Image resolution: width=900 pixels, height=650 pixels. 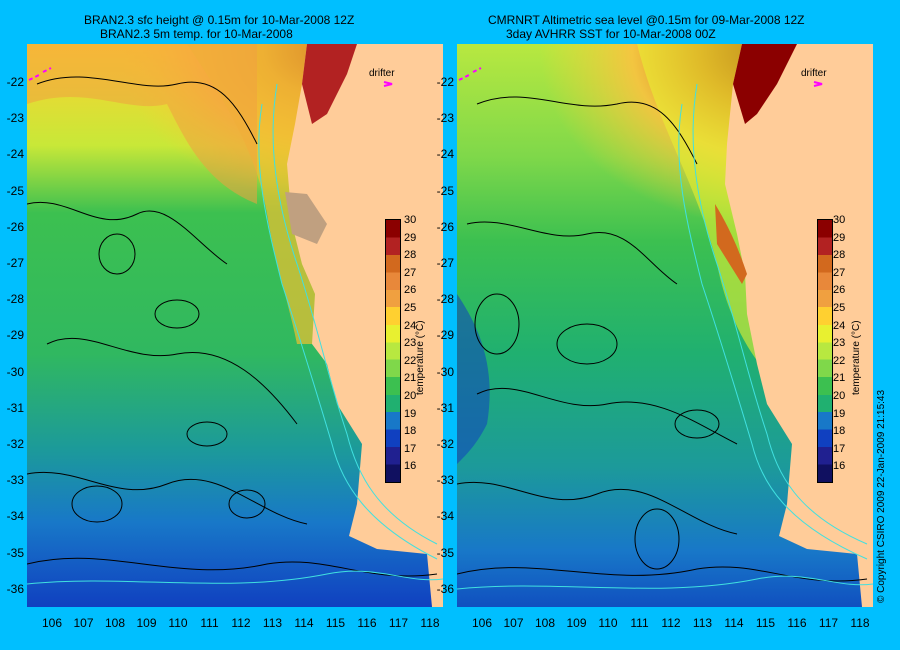 What do you see at coordinates (410, 431) in the screenshot?
I see `left-colorbar-tick: 18` at bounding box center [410, 431].